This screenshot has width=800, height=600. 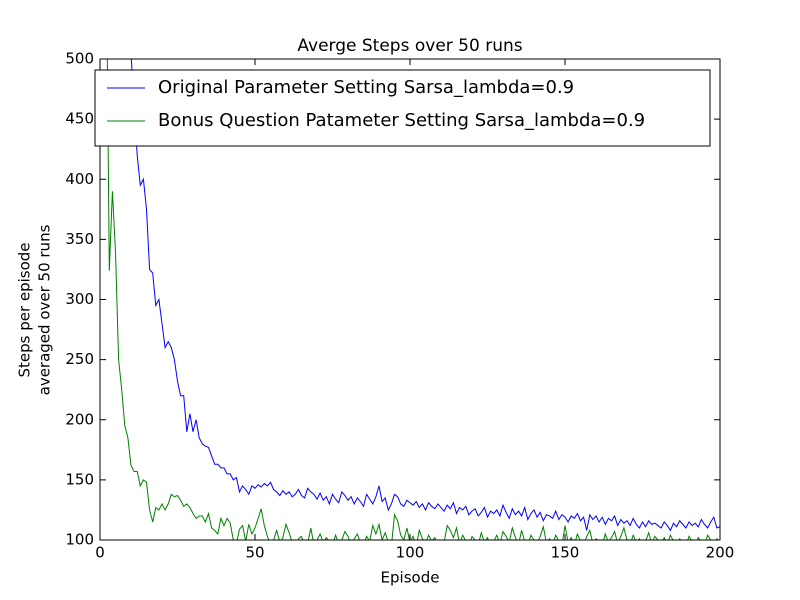 What do you see at coordinates (79, 479) in the screenshot?
I see `y-tick-label: 150` at bounding box center [79, 479].